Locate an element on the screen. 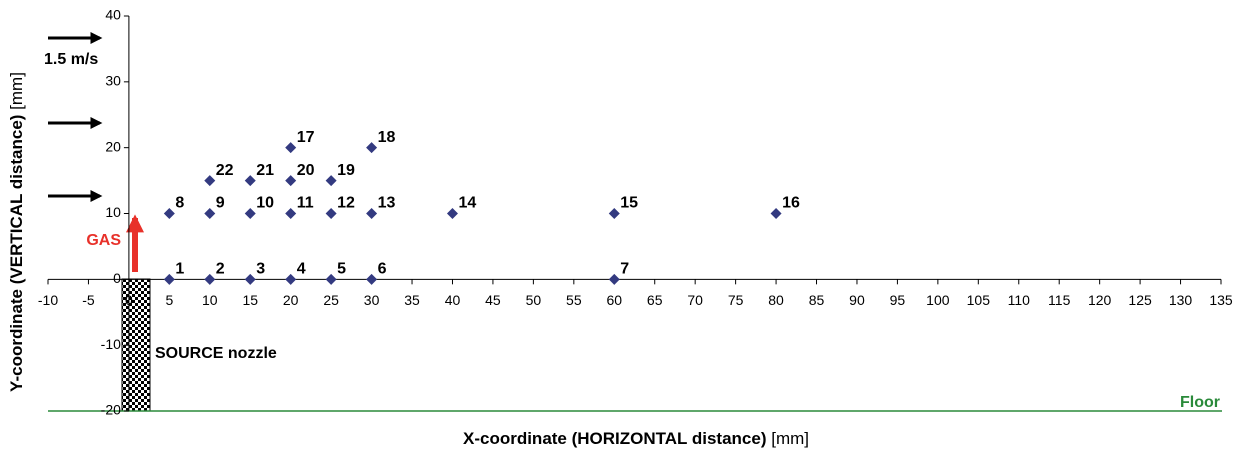  y-axis-title: Y-coordinate (VERTICAL distance) [mm] is located at coordinates (16, 232).